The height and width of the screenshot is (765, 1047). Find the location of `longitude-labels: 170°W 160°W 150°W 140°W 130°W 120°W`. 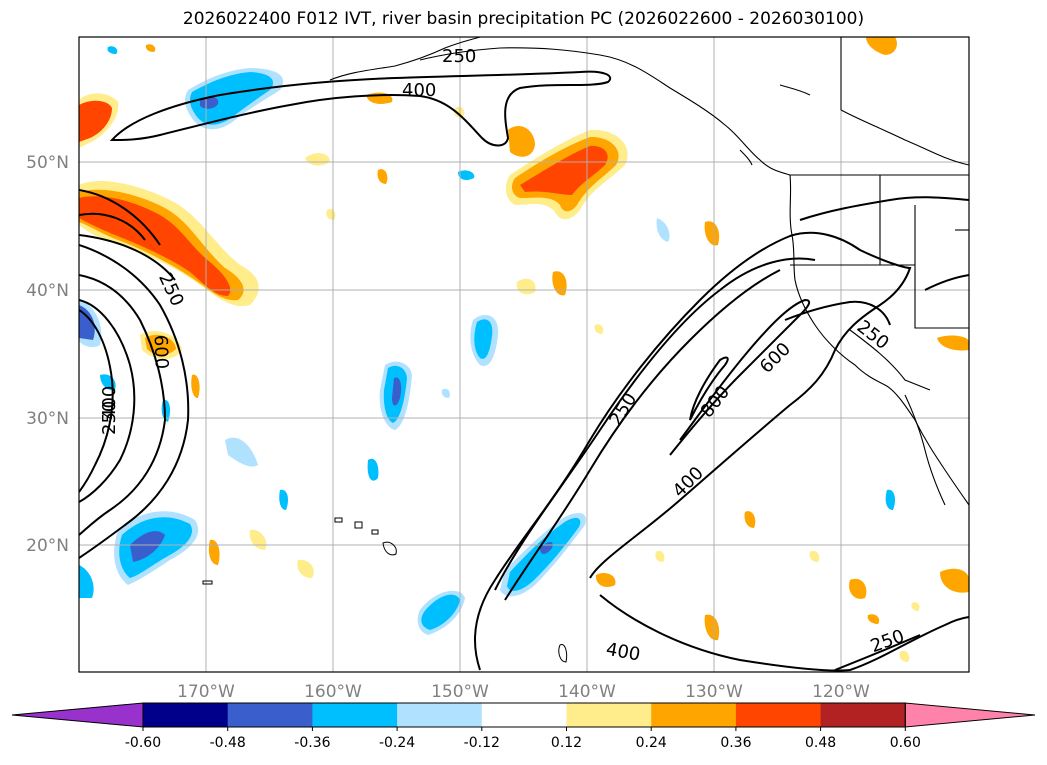

longitude-labels: 170°W 160°W 150°W 140°W 130°W 120°W is located at coordinates (523, 692).